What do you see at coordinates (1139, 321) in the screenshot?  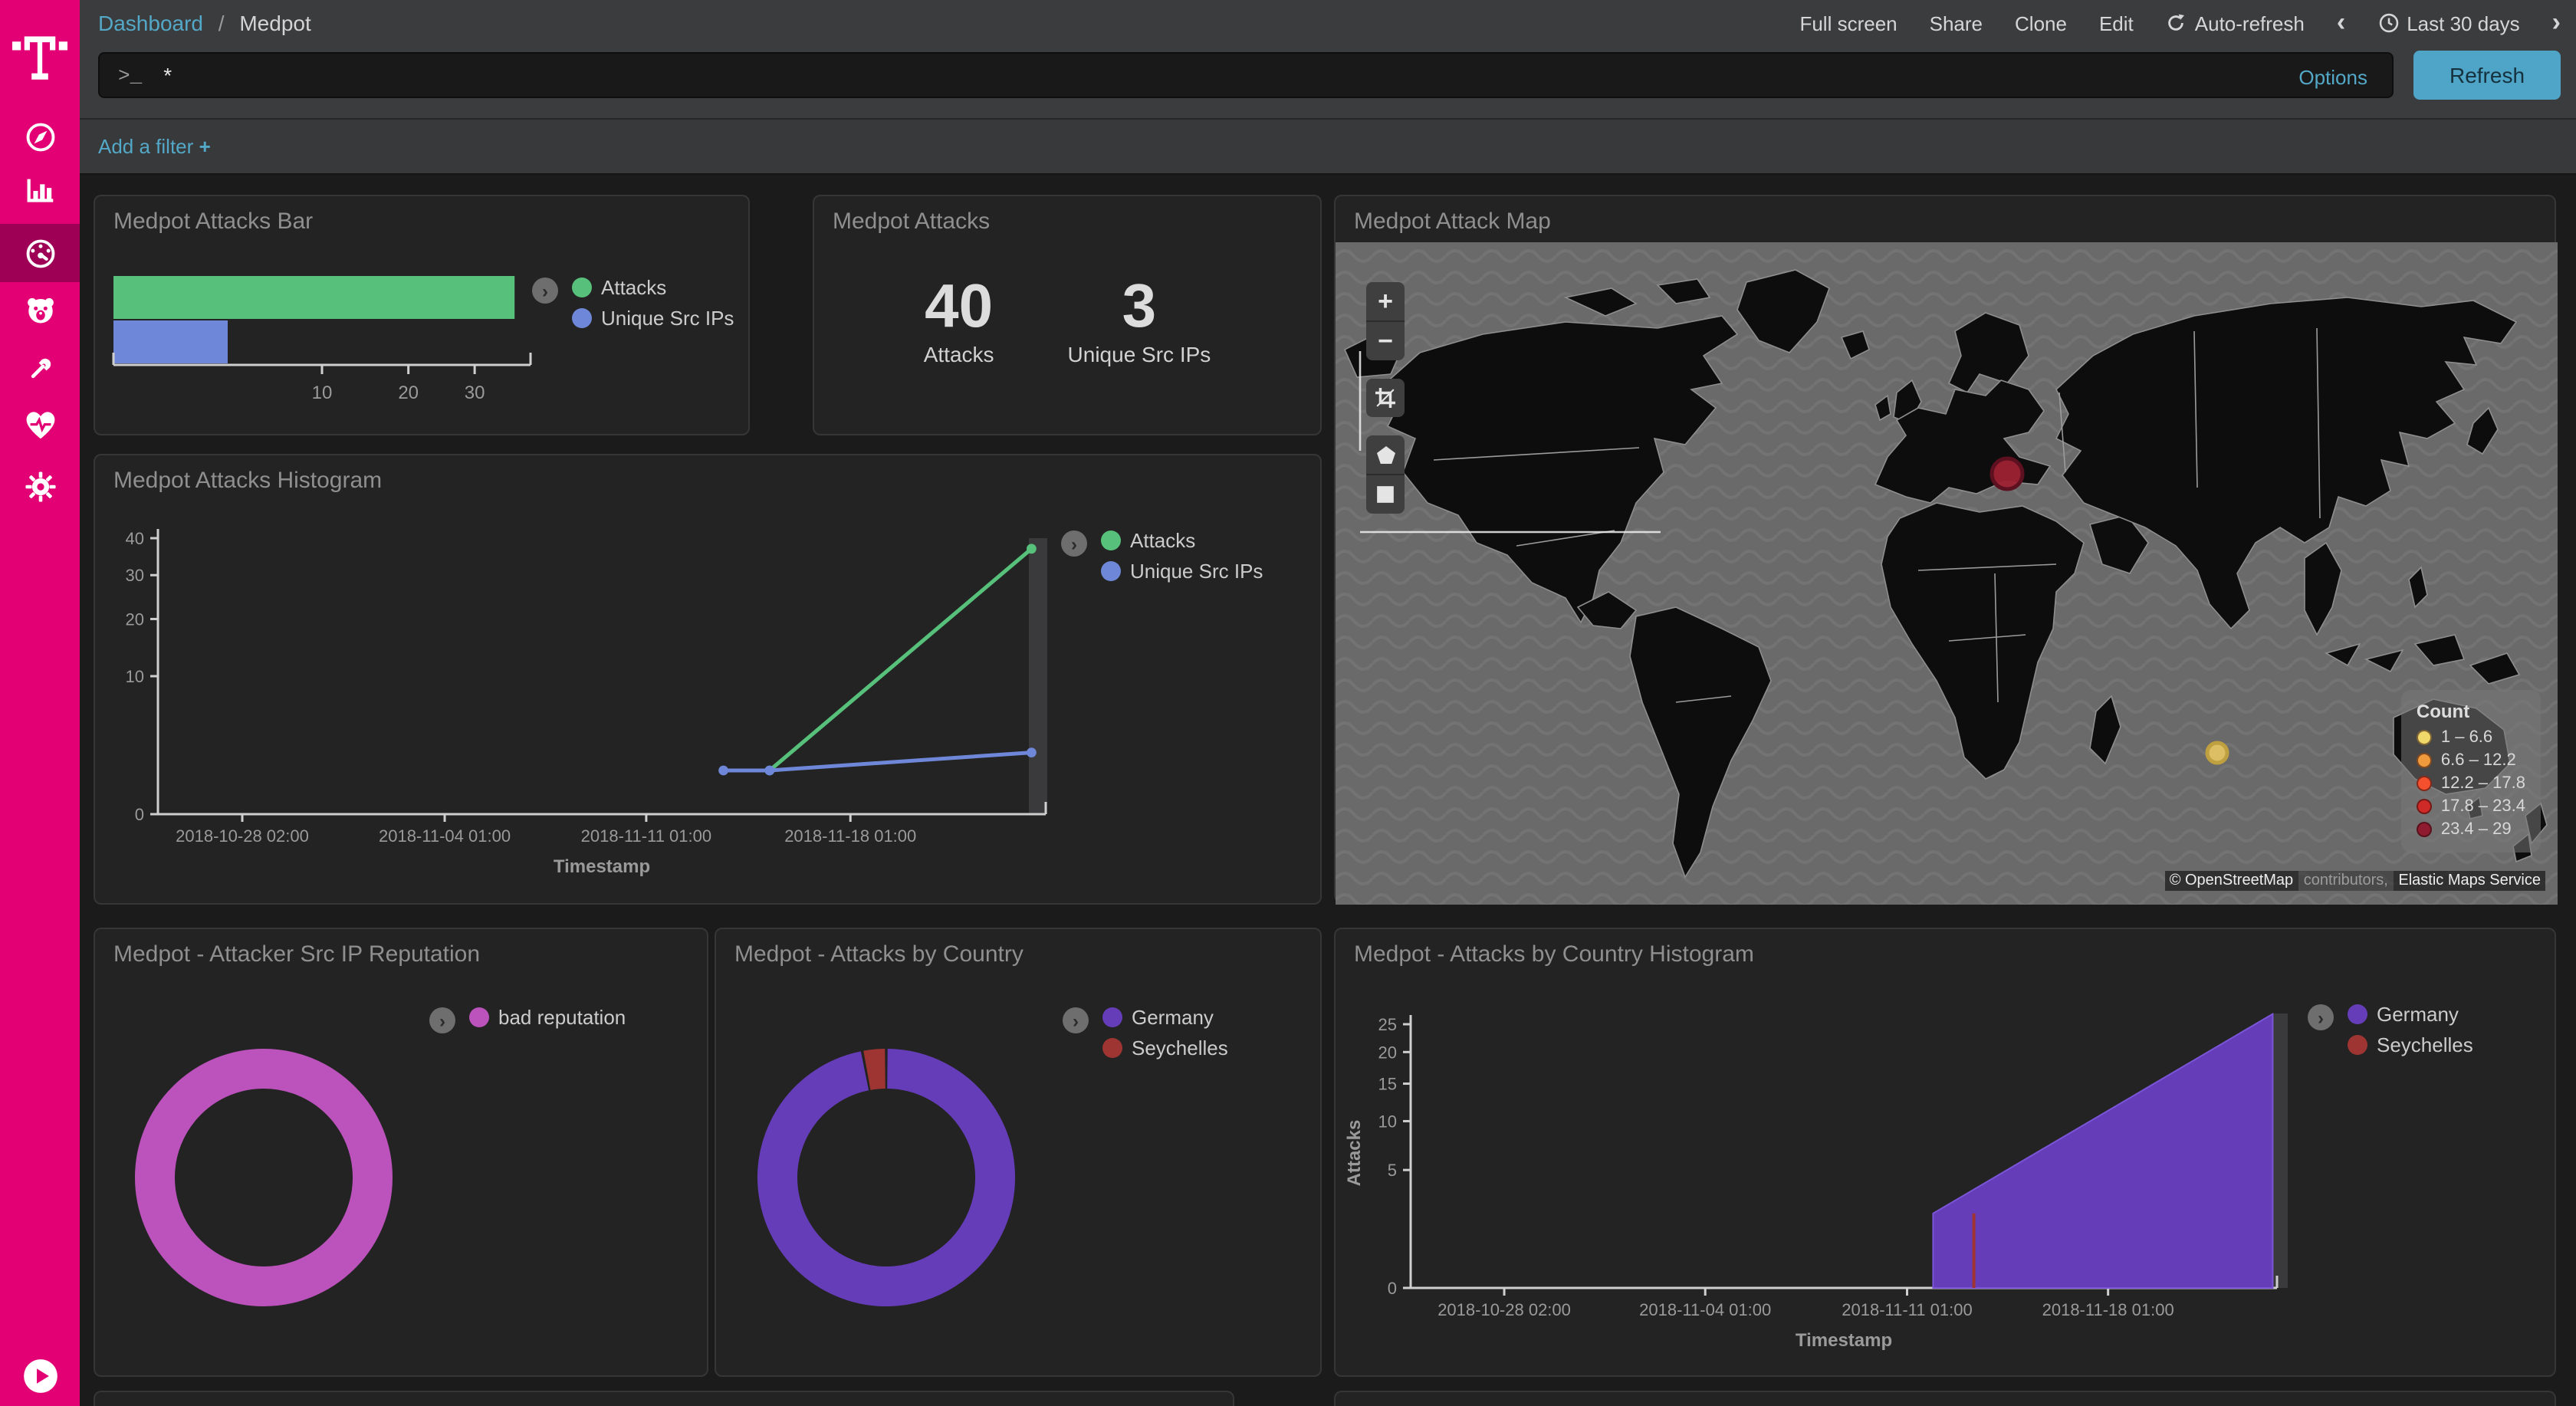 I see `metric-unique-src-ips: 3 Unique Src IPs` at bounding box center [1139, 321].